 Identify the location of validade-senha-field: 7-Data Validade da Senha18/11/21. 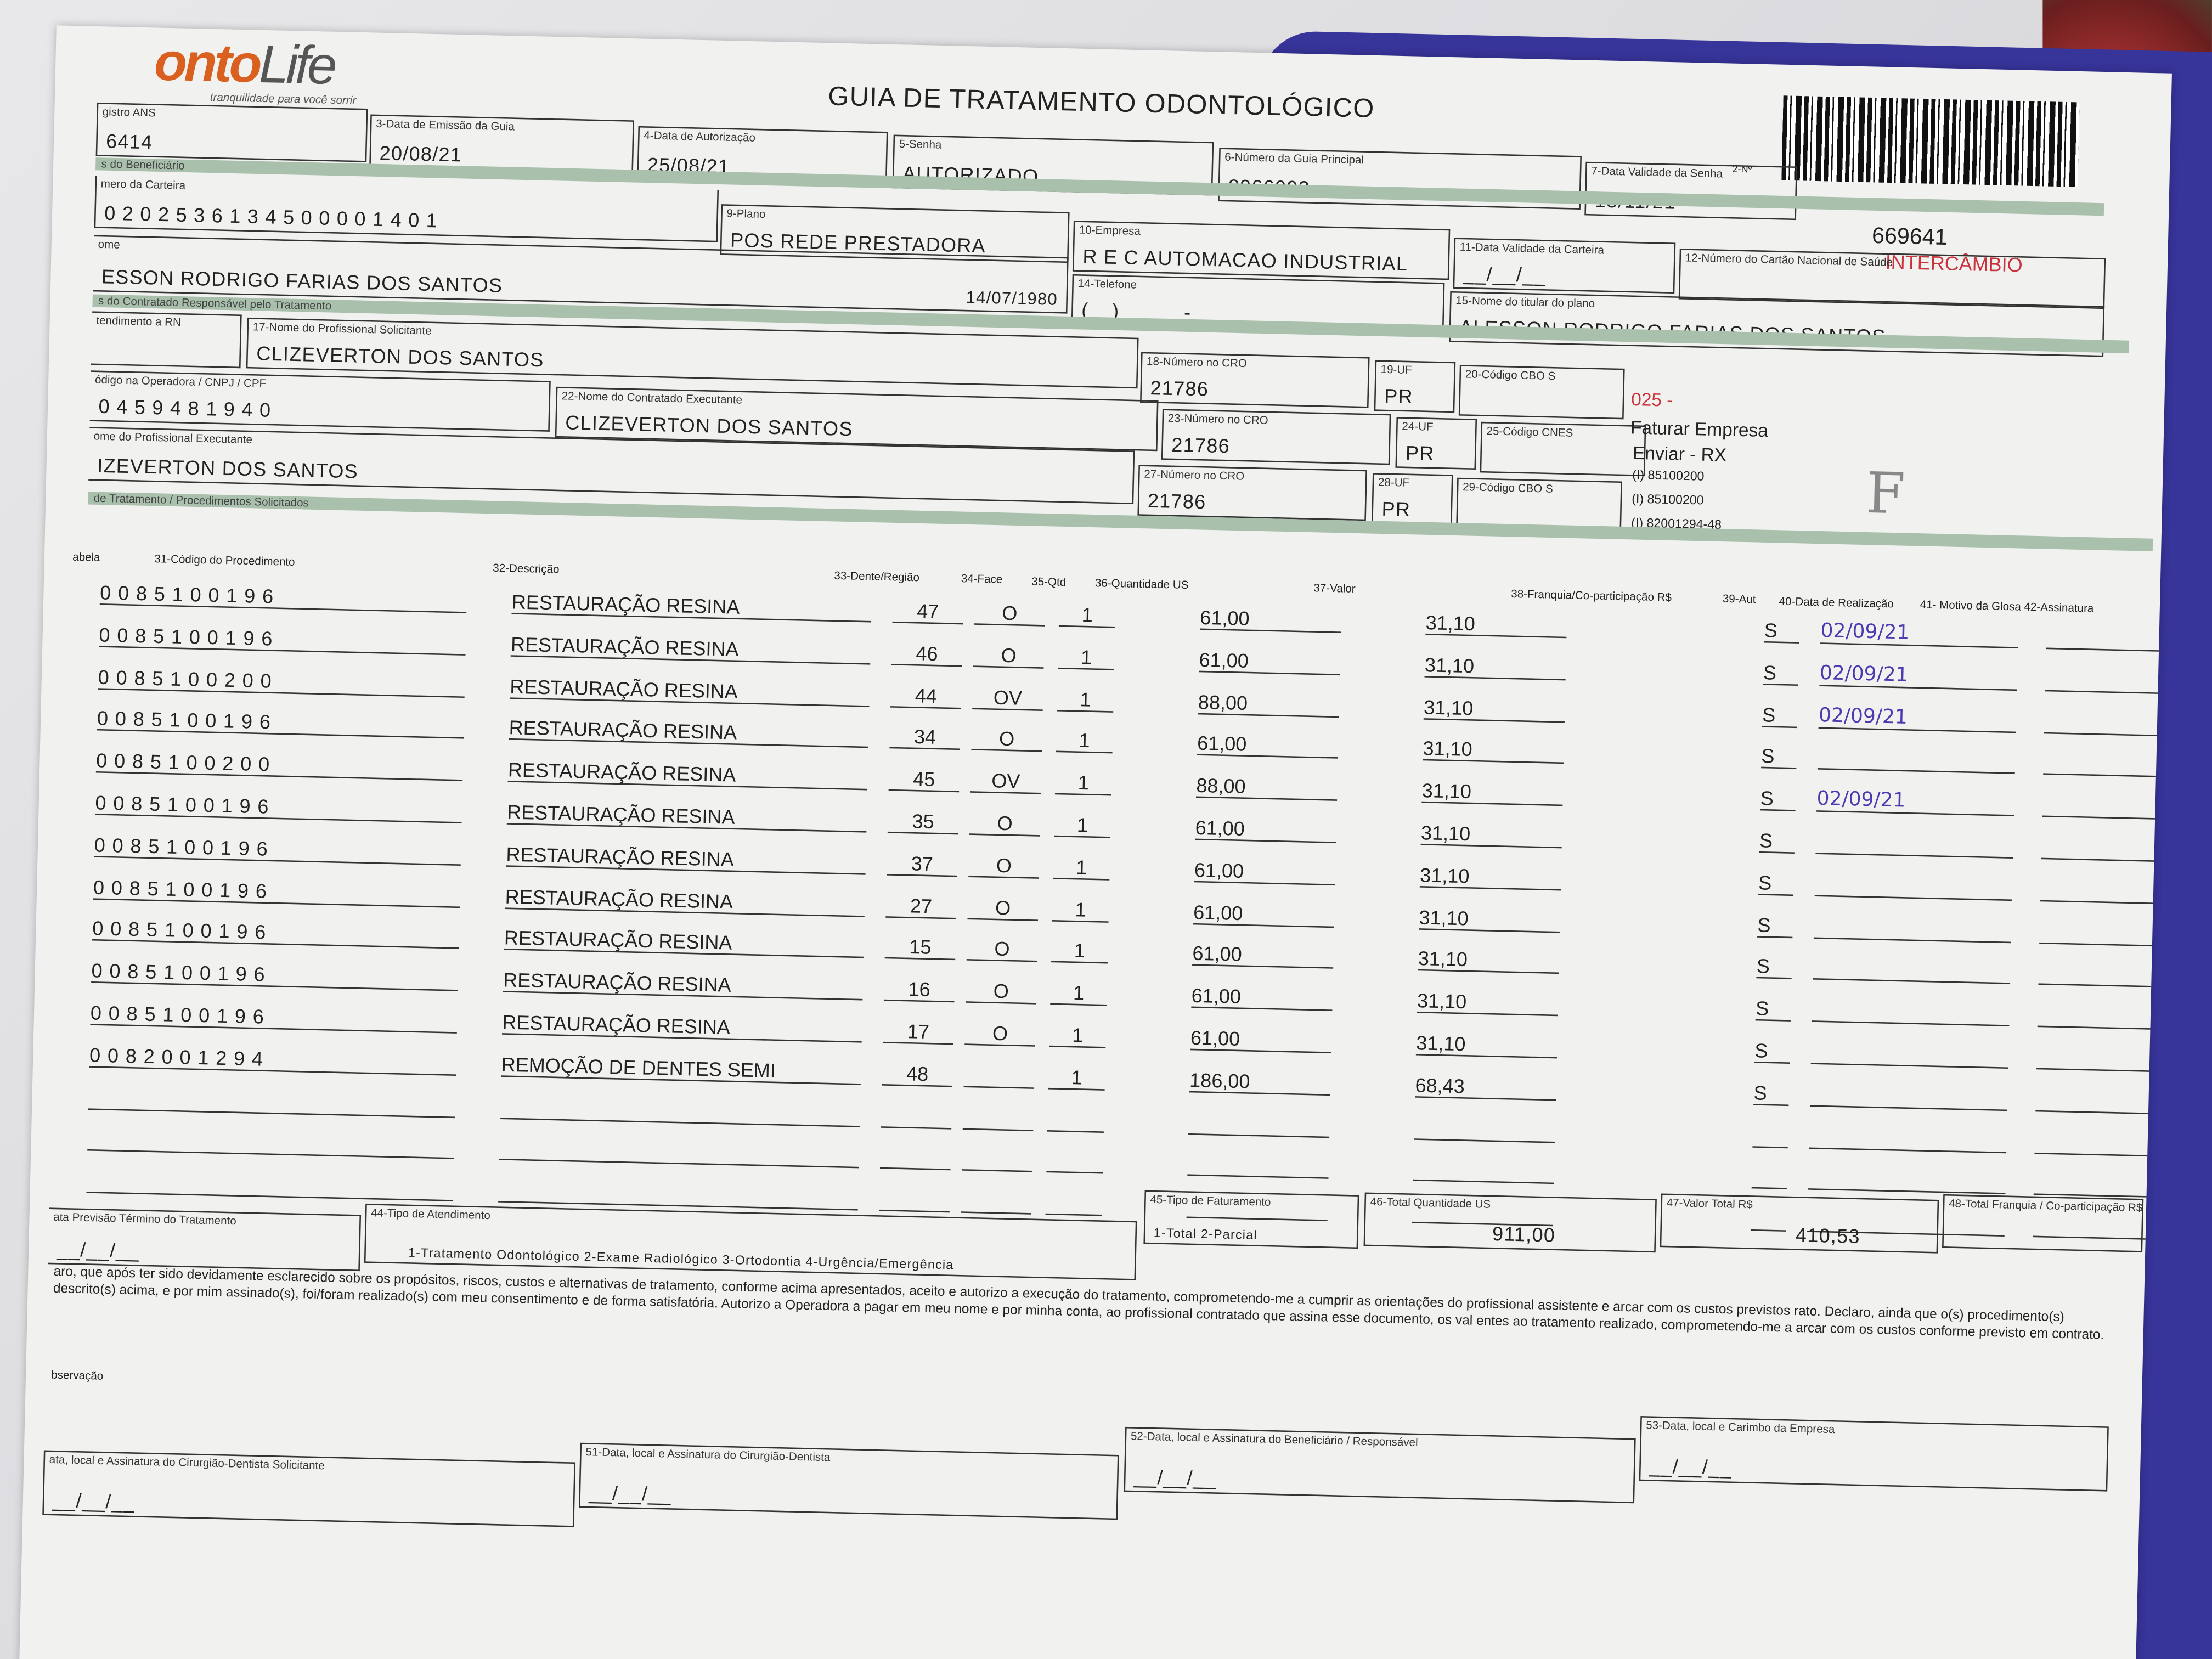
(1691, 191).